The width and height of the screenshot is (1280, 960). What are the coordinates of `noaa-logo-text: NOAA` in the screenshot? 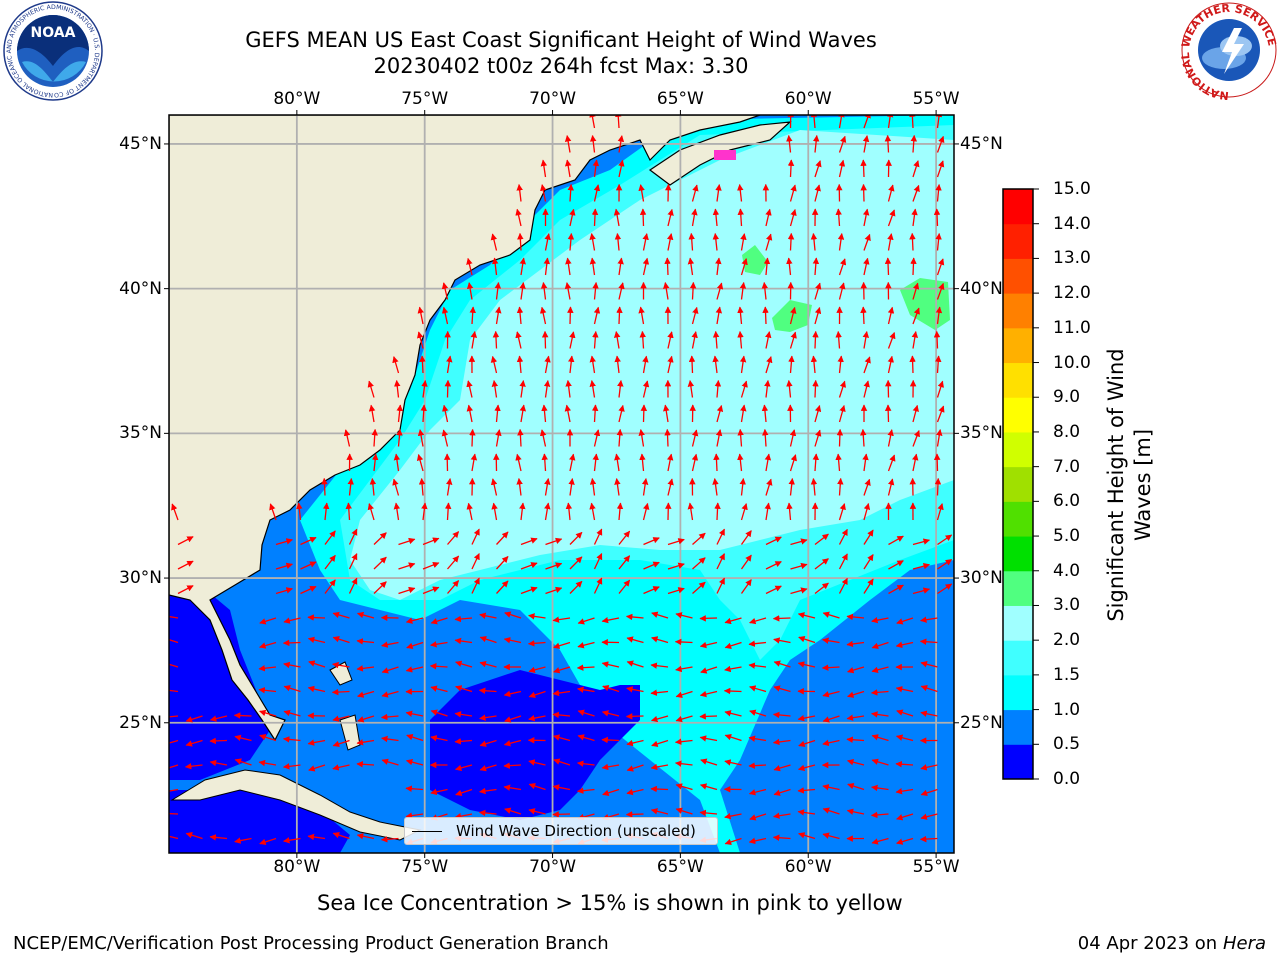 It's located at (53, 33).